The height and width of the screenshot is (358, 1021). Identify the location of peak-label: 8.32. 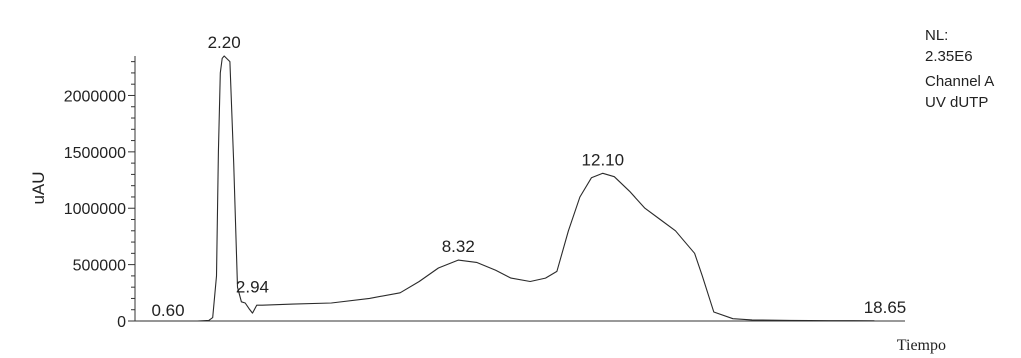
(458, 246).